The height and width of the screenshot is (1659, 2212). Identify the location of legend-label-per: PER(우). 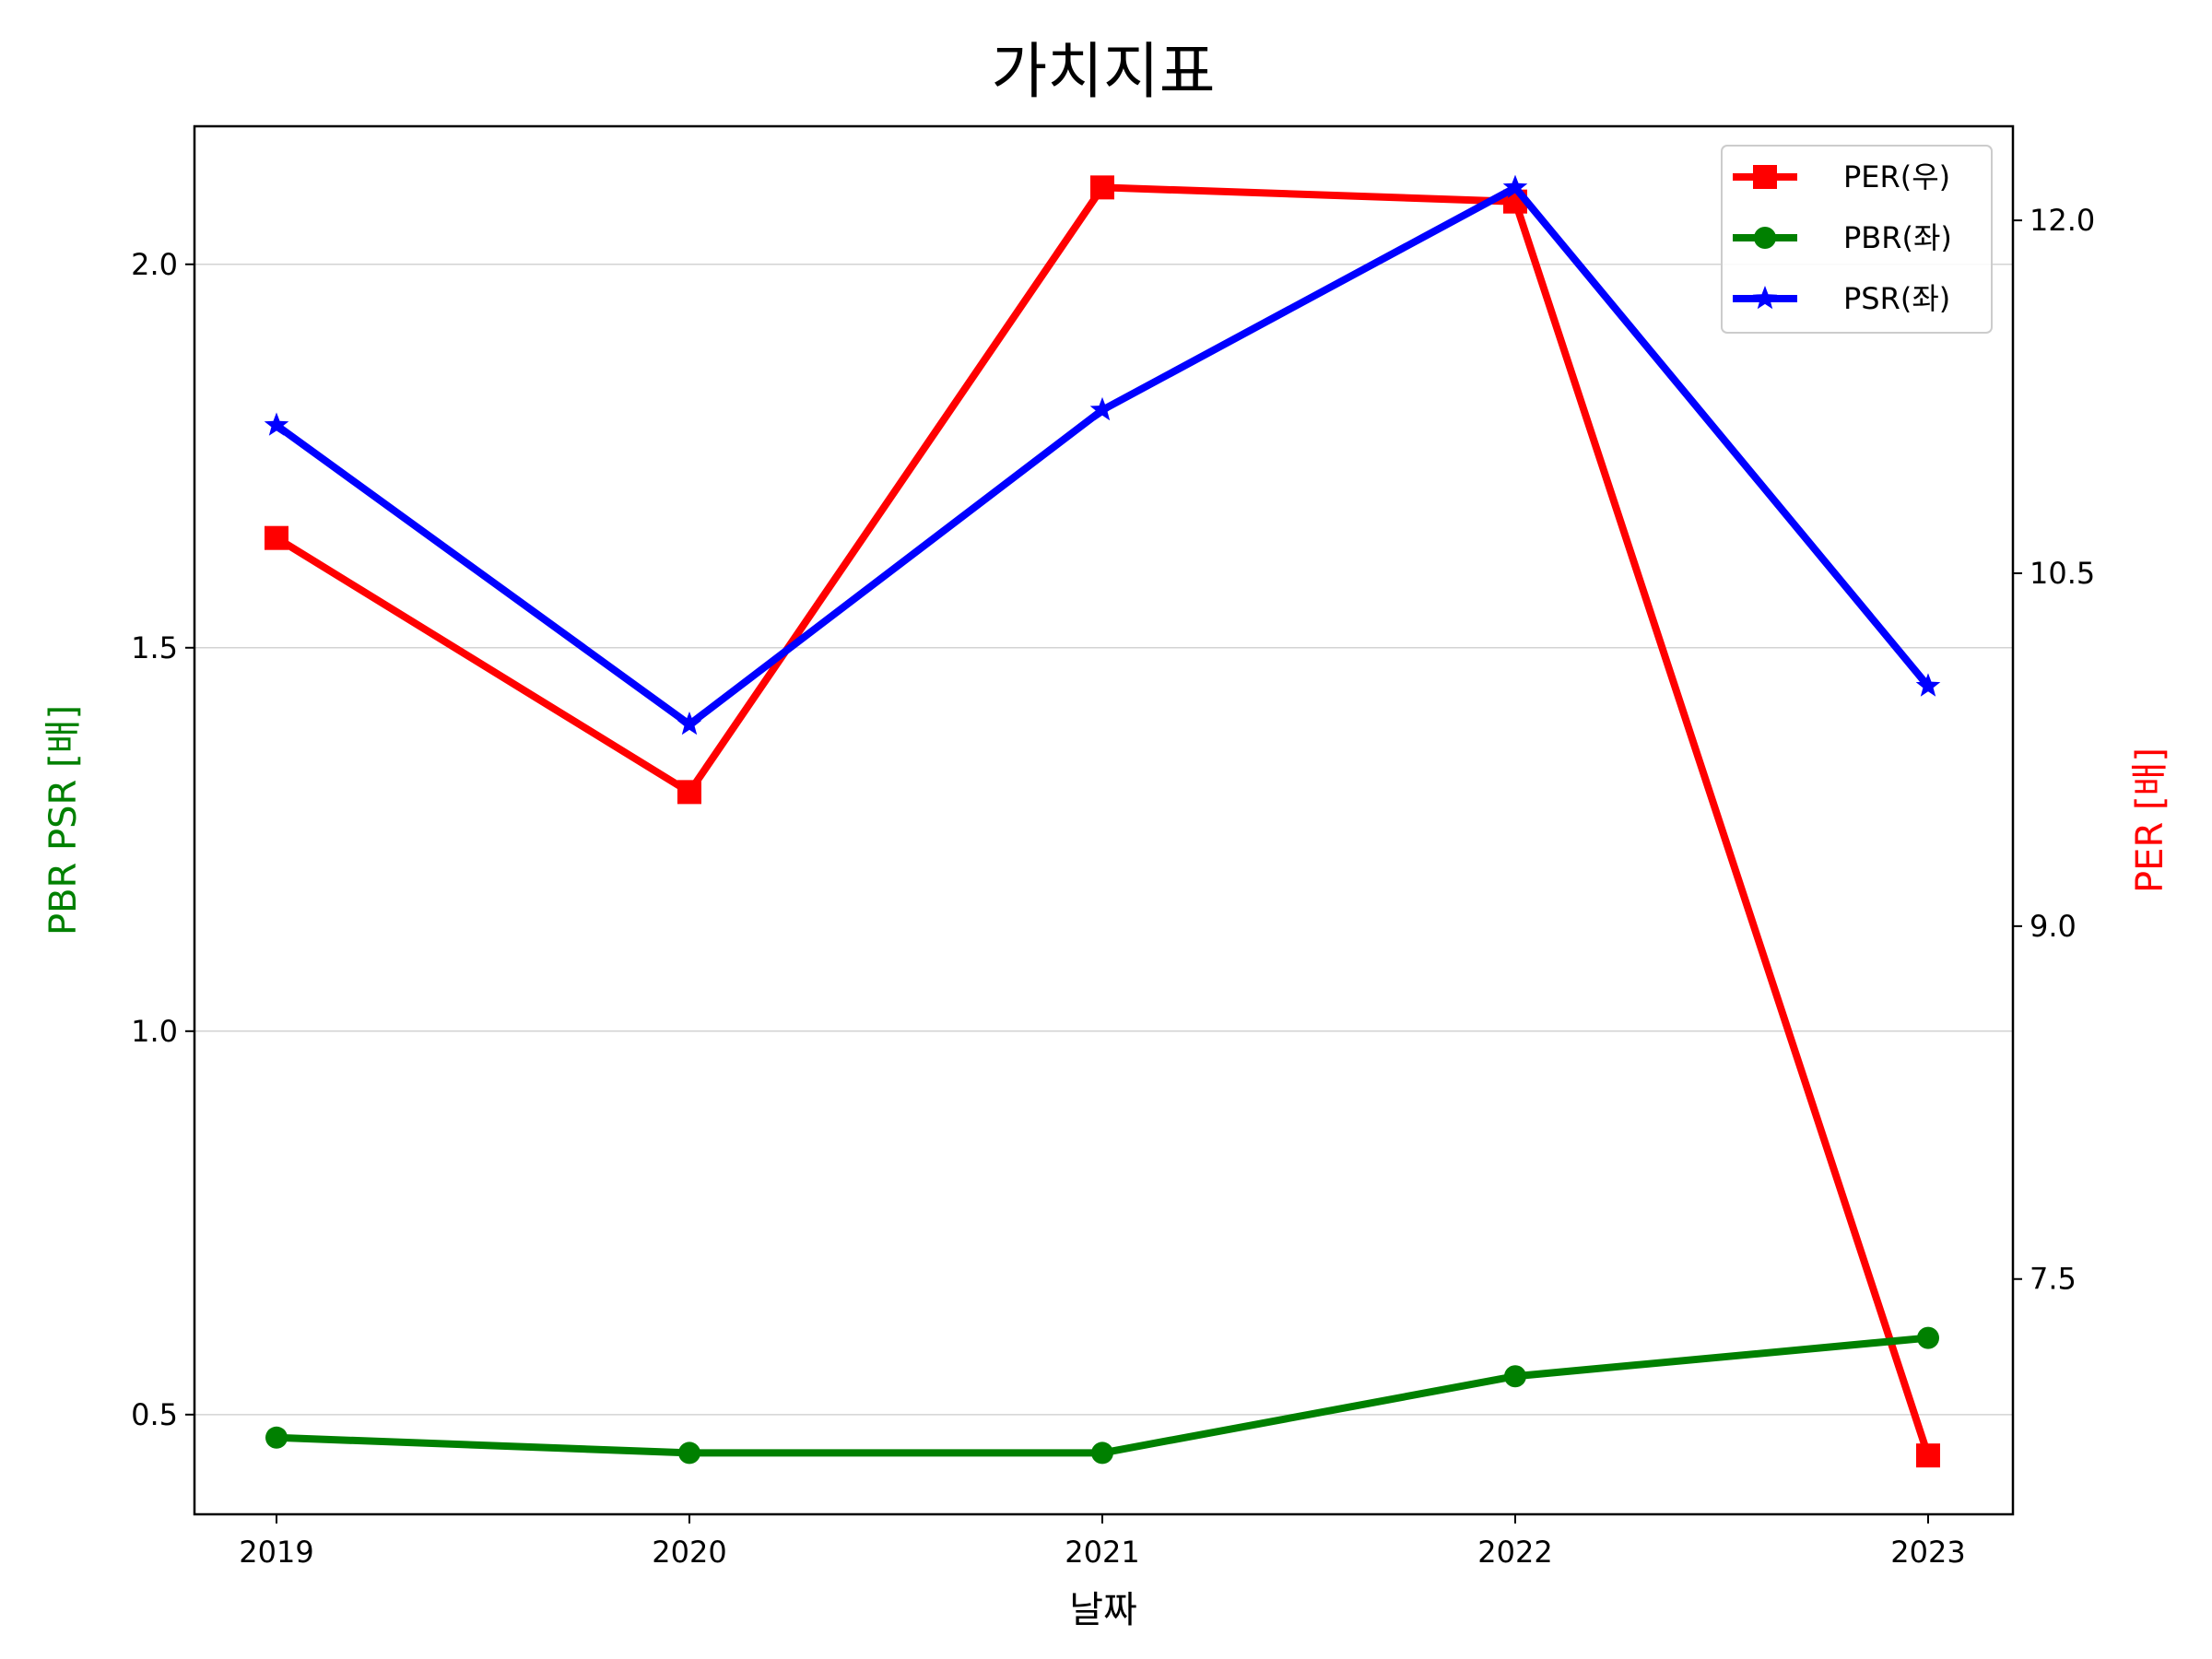
(1896, 176).